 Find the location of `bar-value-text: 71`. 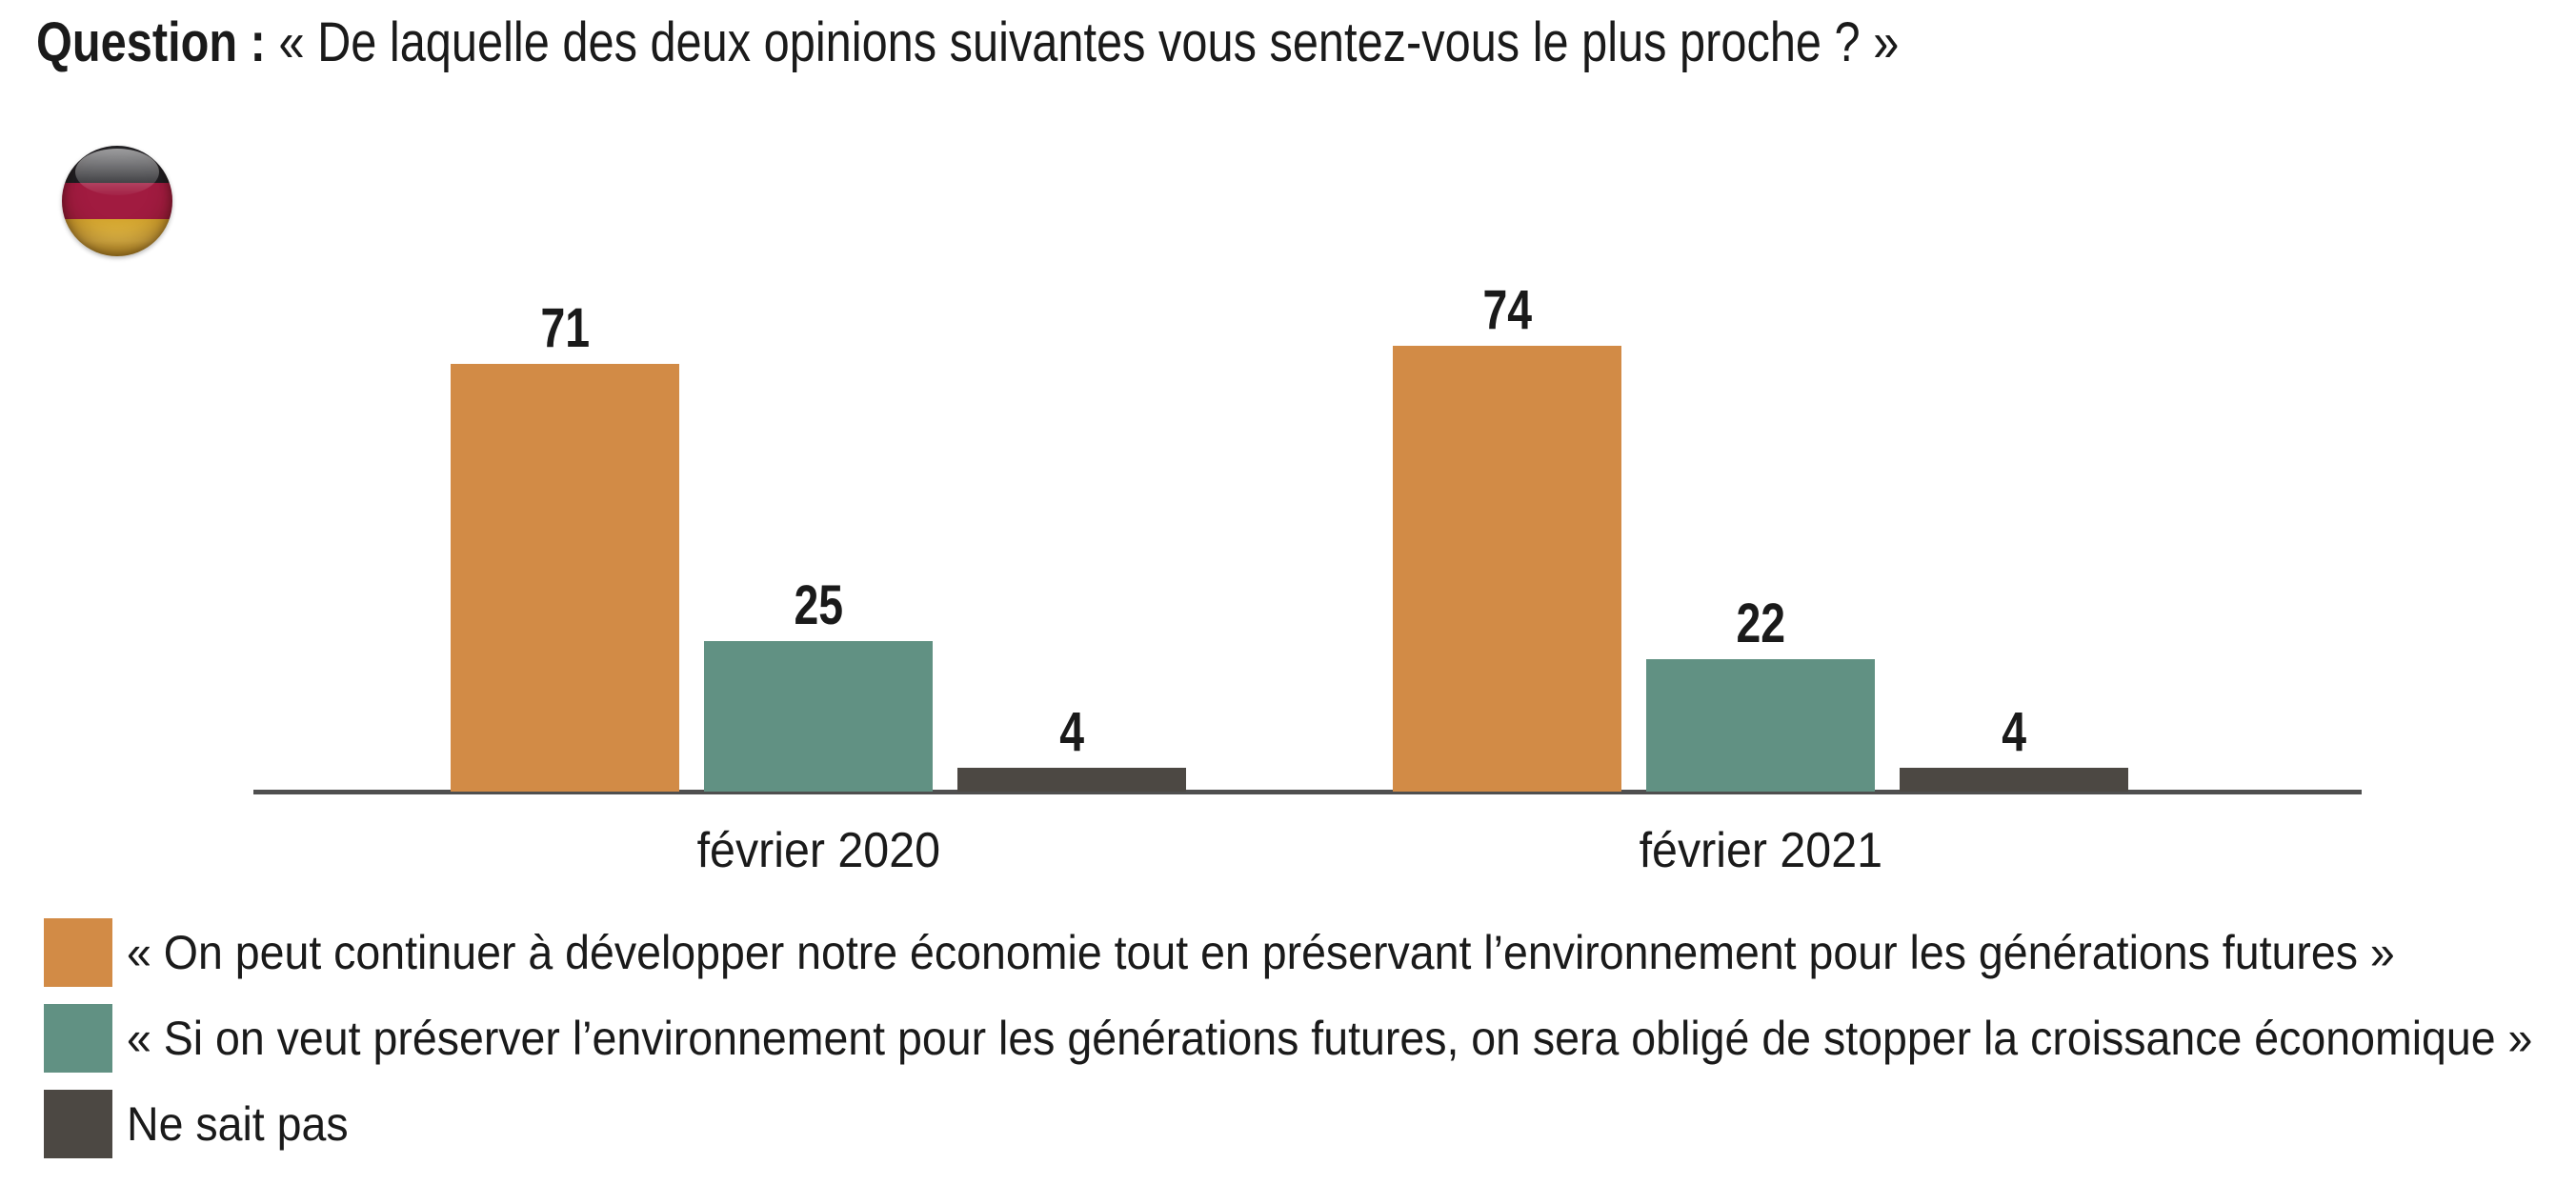

bar-value-text: 71 is located at coordinates (565, 328).